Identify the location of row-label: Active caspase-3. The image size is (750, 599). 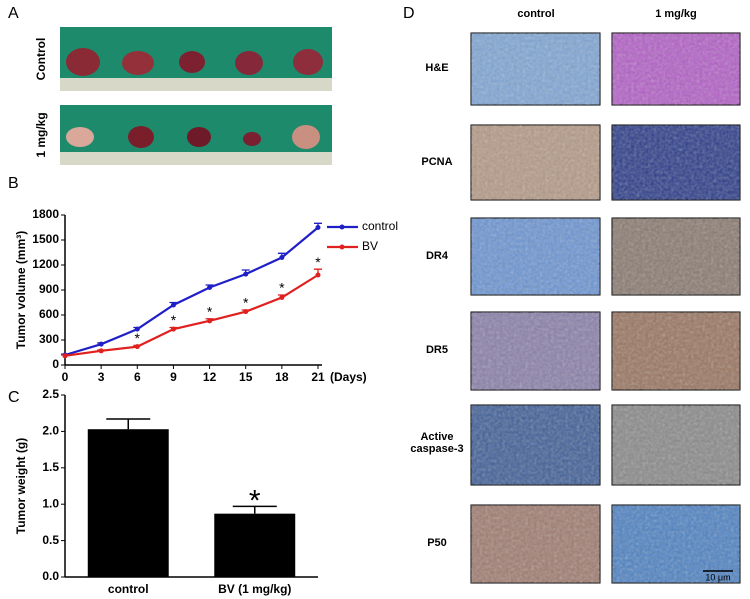
(437, 443).